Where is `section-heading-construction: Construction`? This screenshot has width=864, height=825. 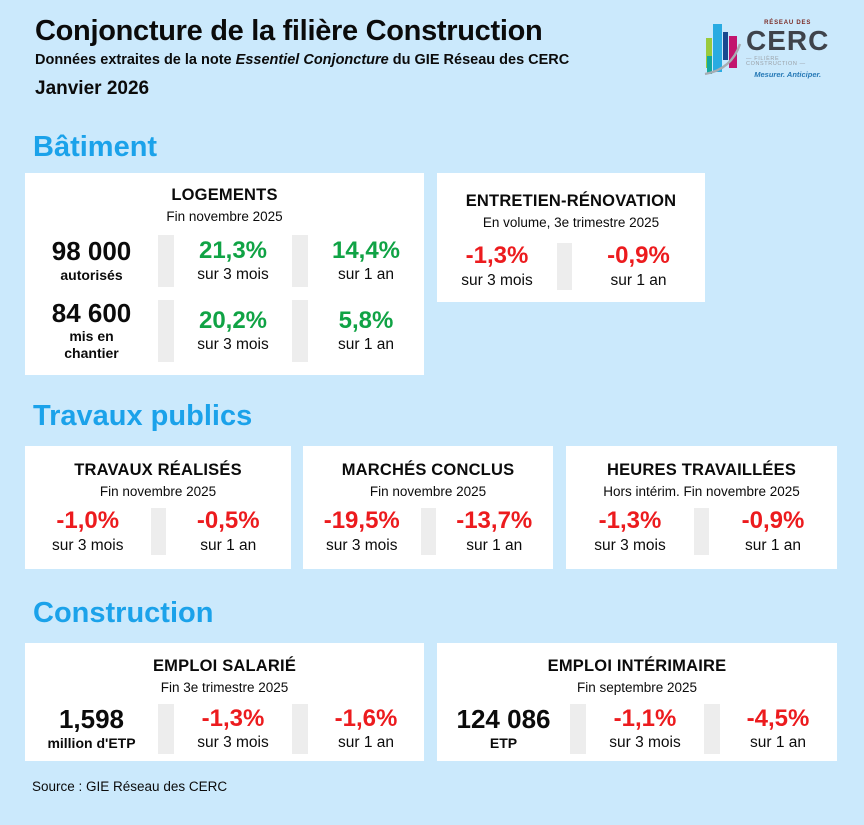
section-heading-construction: Construction is located at coordinates (123, 613).